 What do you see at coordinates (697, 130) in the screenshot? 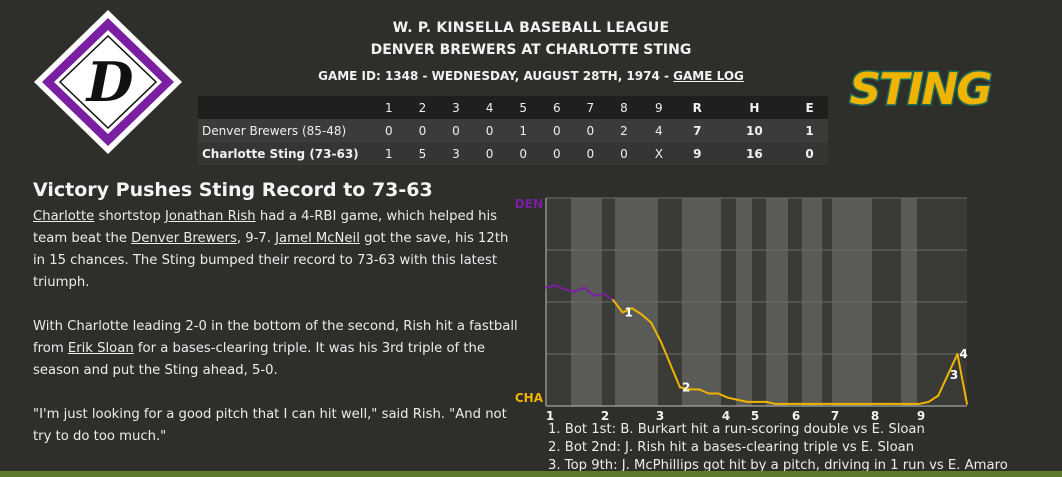
I see `runs-total: 7` at bounding box center [697, 130].